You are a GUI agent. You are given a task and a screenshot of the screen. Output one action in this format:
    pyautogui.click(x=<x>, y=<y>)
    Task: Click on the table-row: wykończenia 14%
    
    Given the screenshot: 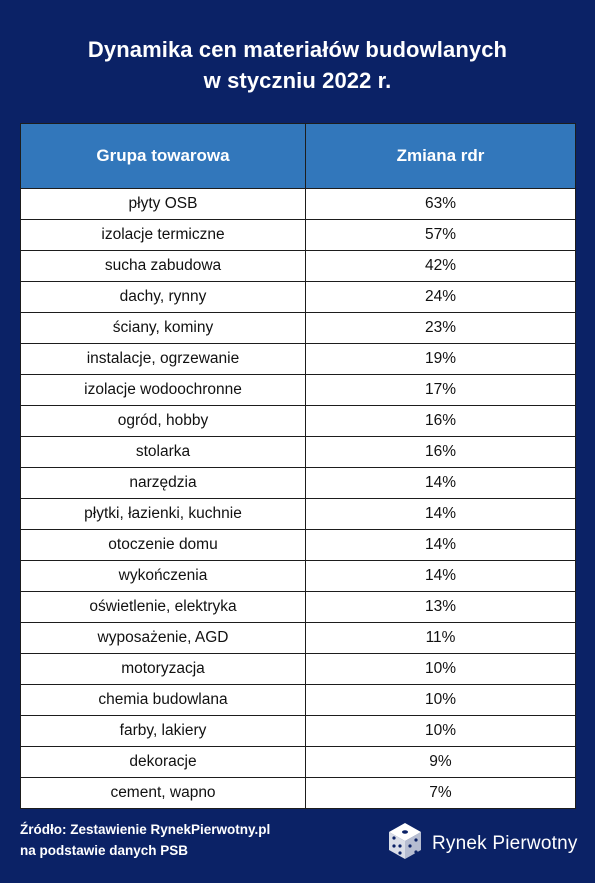 What is the action you would take?
    pyautogui.click(x=298, y=576)
    